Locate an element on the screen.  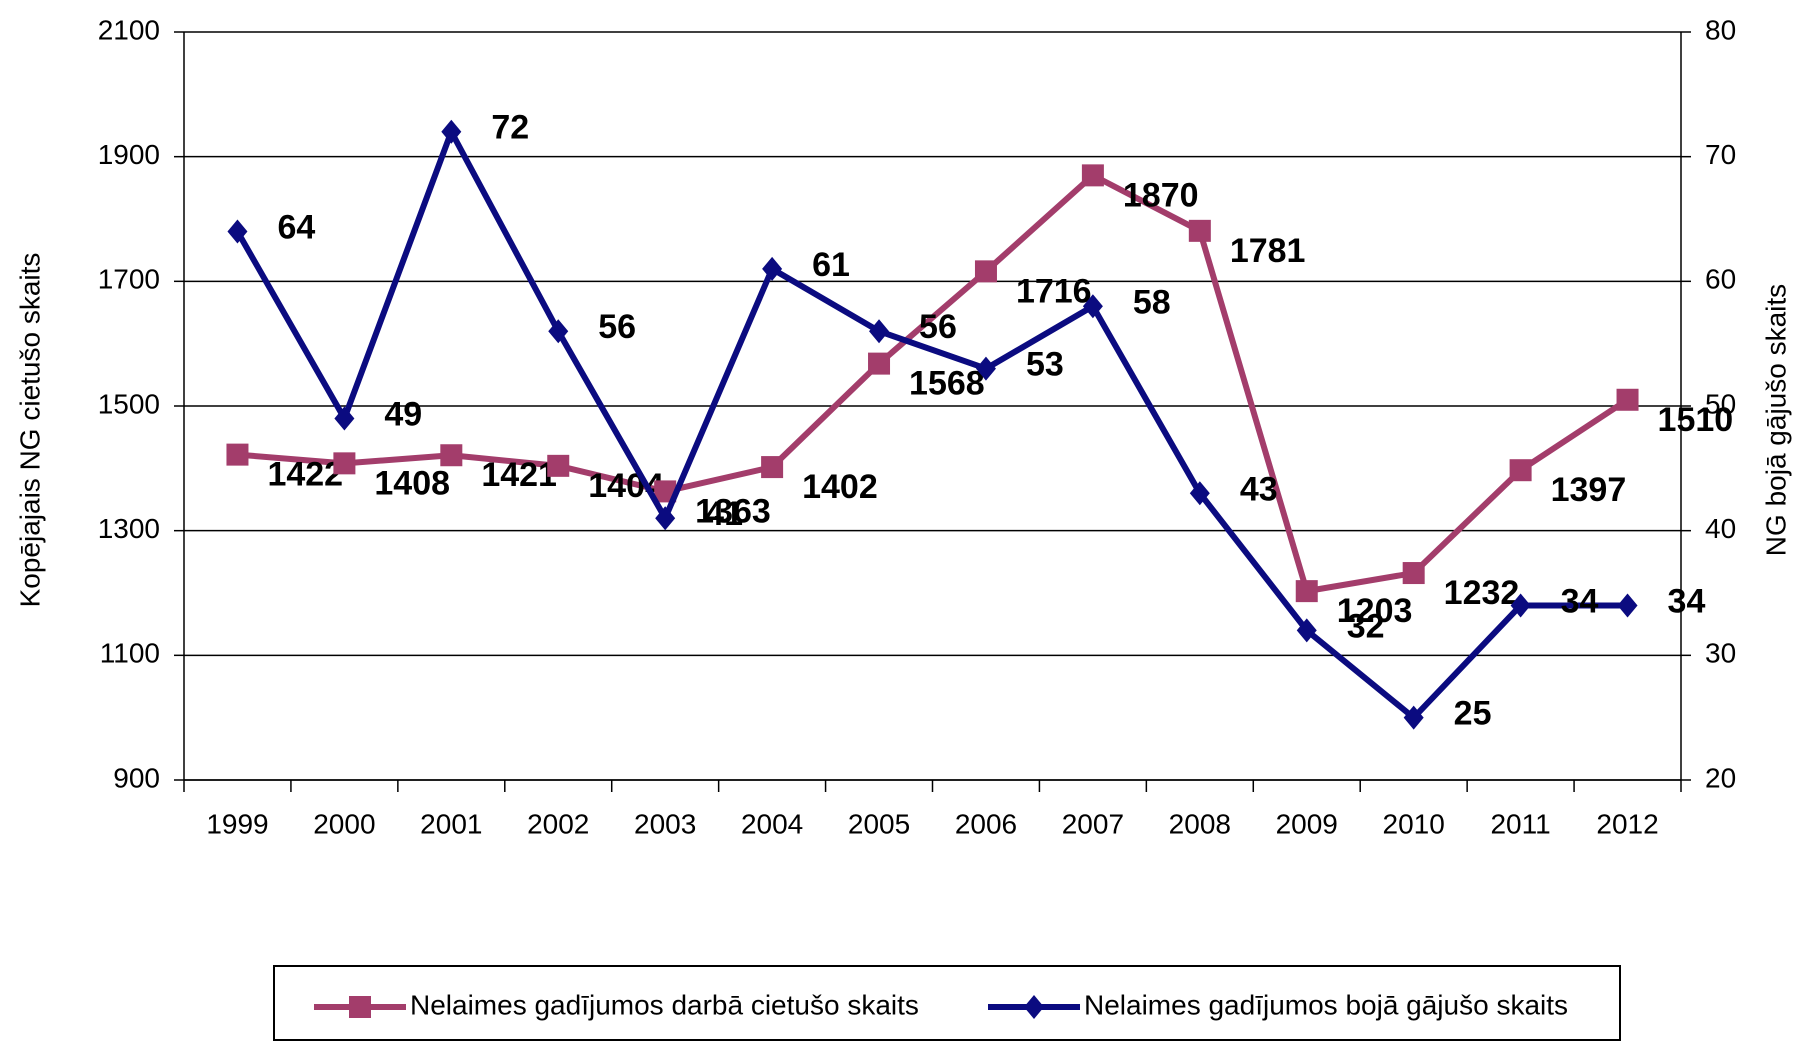
x-tick-label: 2005 is located at coordinates (879, 823).